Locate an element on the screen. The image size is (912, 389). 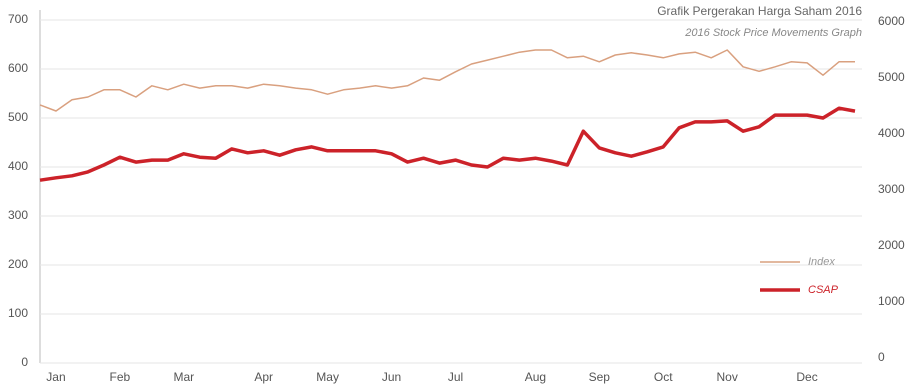
chart-title: Grafik Pergerakan Harga Saham 2016 is located at coordinates (759, 11).